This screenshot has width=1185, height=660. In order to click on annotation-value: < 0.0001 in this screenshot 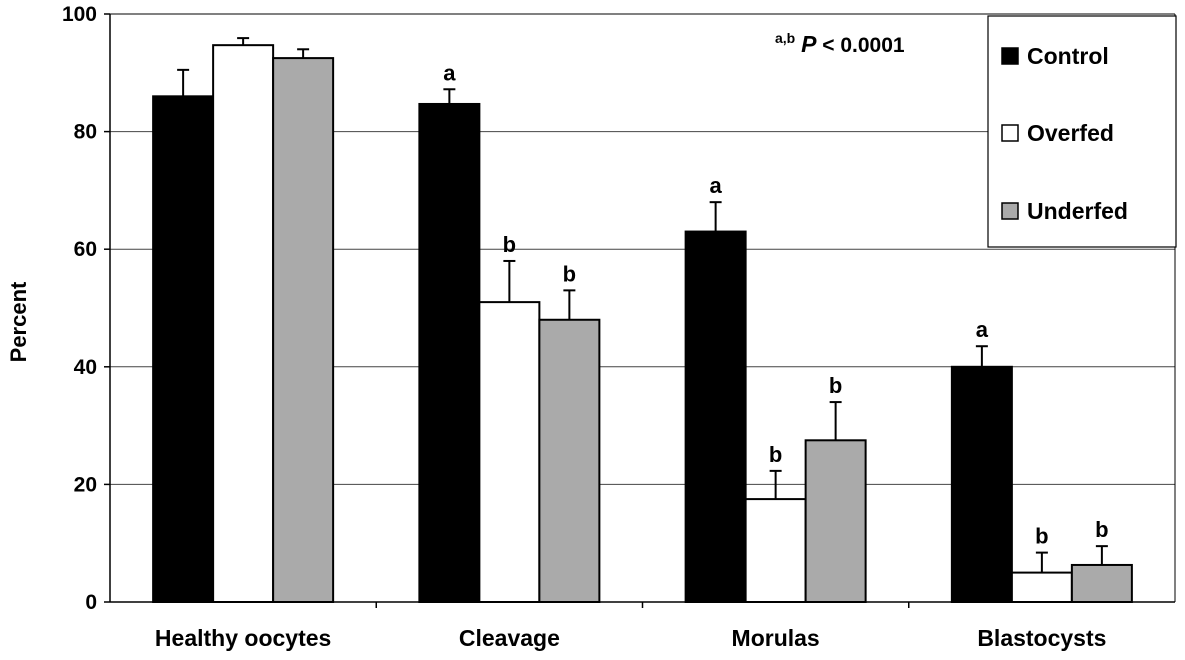, I will do `click(863, 45)`.